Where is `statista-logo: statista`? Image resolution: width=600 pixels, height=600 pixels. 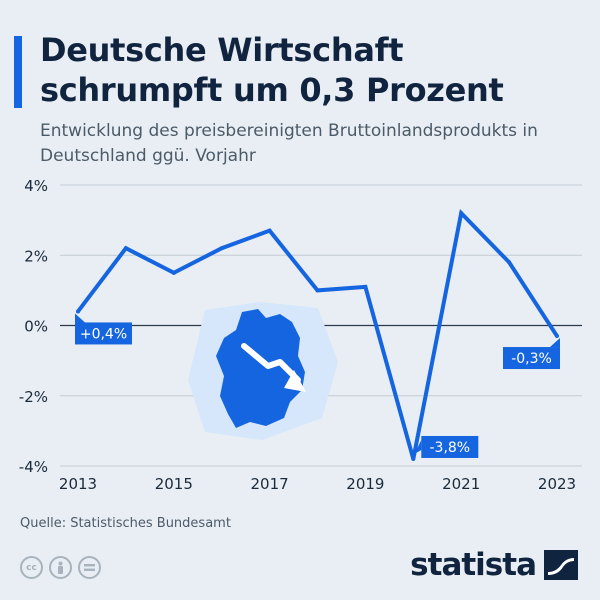
statista-logo: statista is located at coordinates (494, 565).